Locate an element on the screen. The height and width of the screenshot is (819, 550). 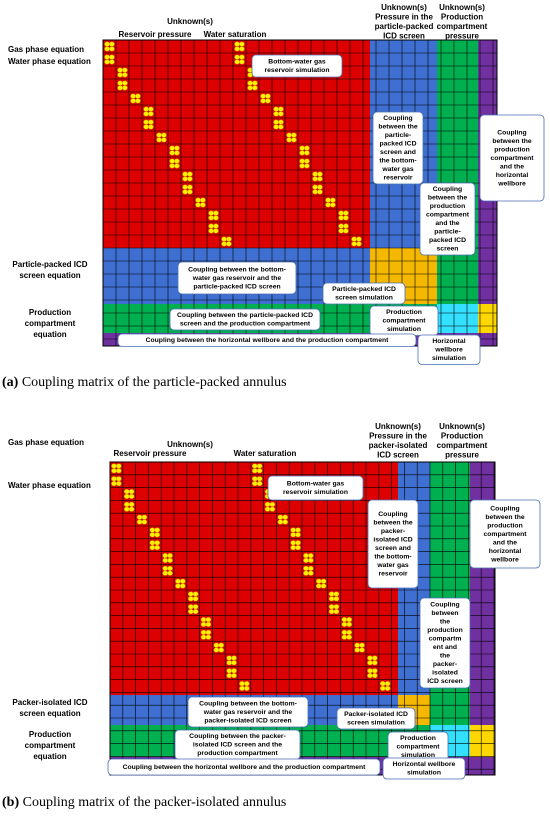
callout-text: between the is located at coordinates (511, 141).